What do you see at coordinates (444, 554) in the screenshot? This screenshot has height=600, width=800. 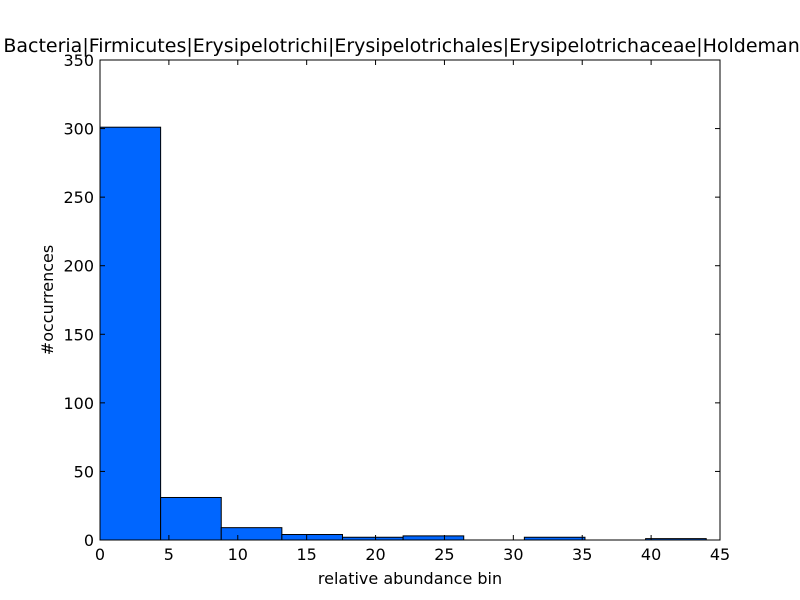 I see `x-tick-label: 25` at bounding box center [444, 554].